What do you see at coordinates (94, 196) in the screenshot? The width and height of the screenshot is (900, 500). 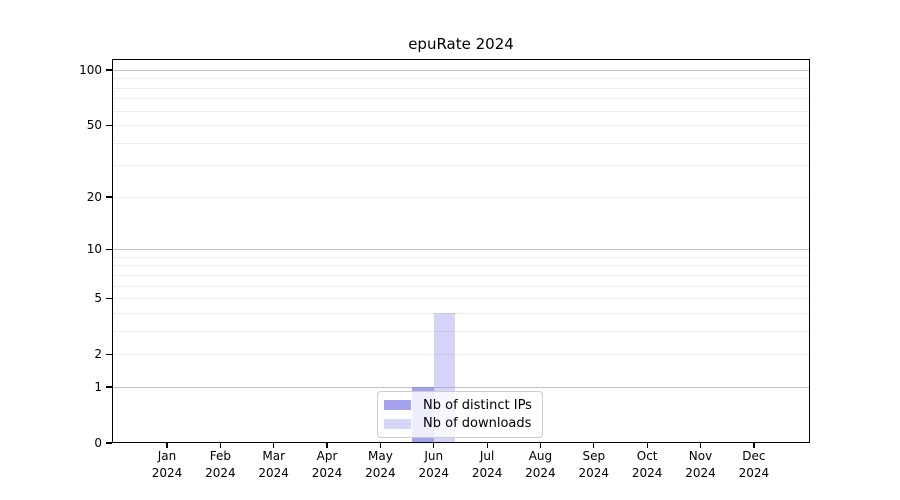 I see `y-tick-label: 20` at bounding box center [94, 196].